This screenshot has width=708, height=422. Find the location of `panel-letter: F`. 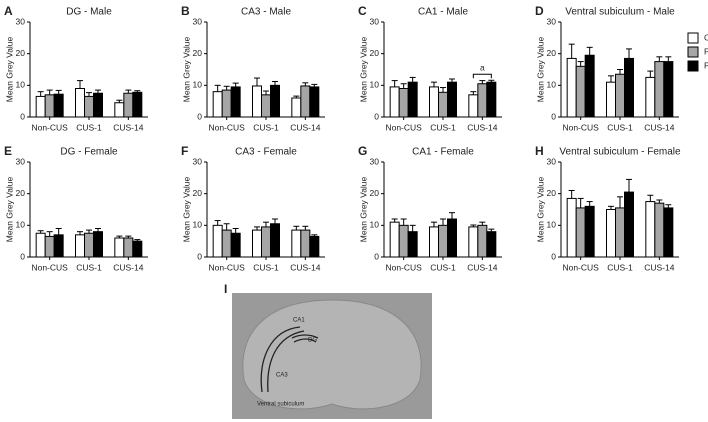

panel-letter: F is located at coordinates (184, 151).